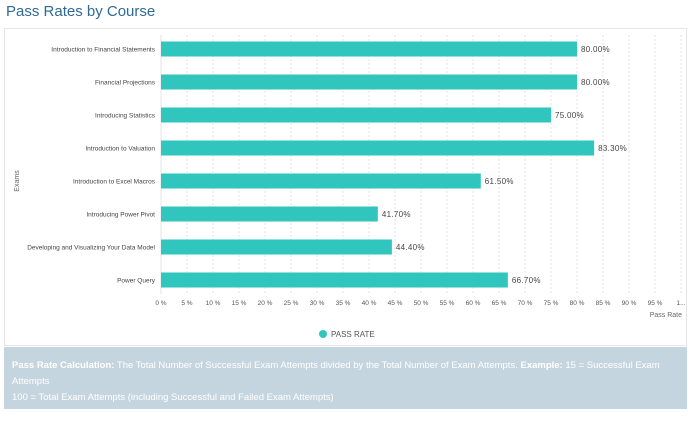  Describe the element at coordinates (421, 303) in the screenshot. I see `x-tick-label: 50 %` at that location.